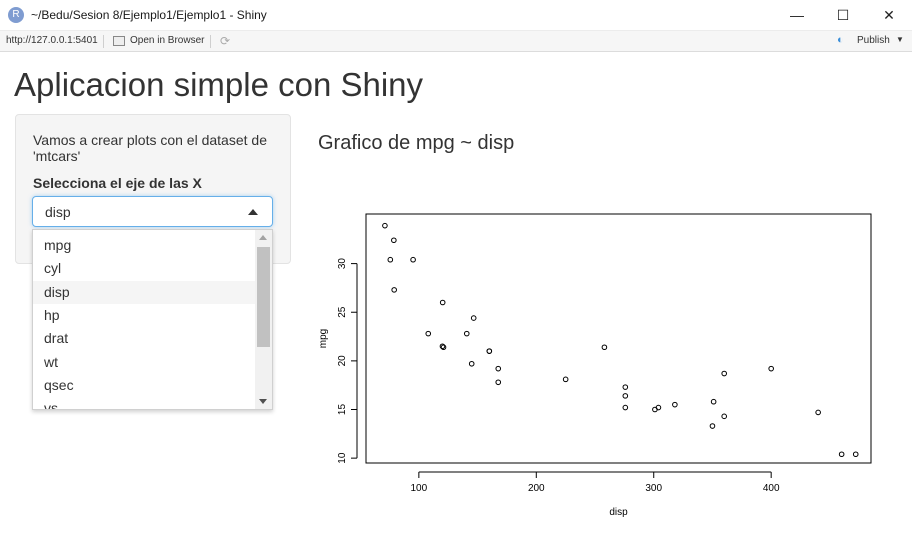 The height and width of the screenshot is (551, 912). What do you see at coordinates (342, 410) in the screenshot?
I see `y-tick-label: 15` at bounding box center [342, 410].